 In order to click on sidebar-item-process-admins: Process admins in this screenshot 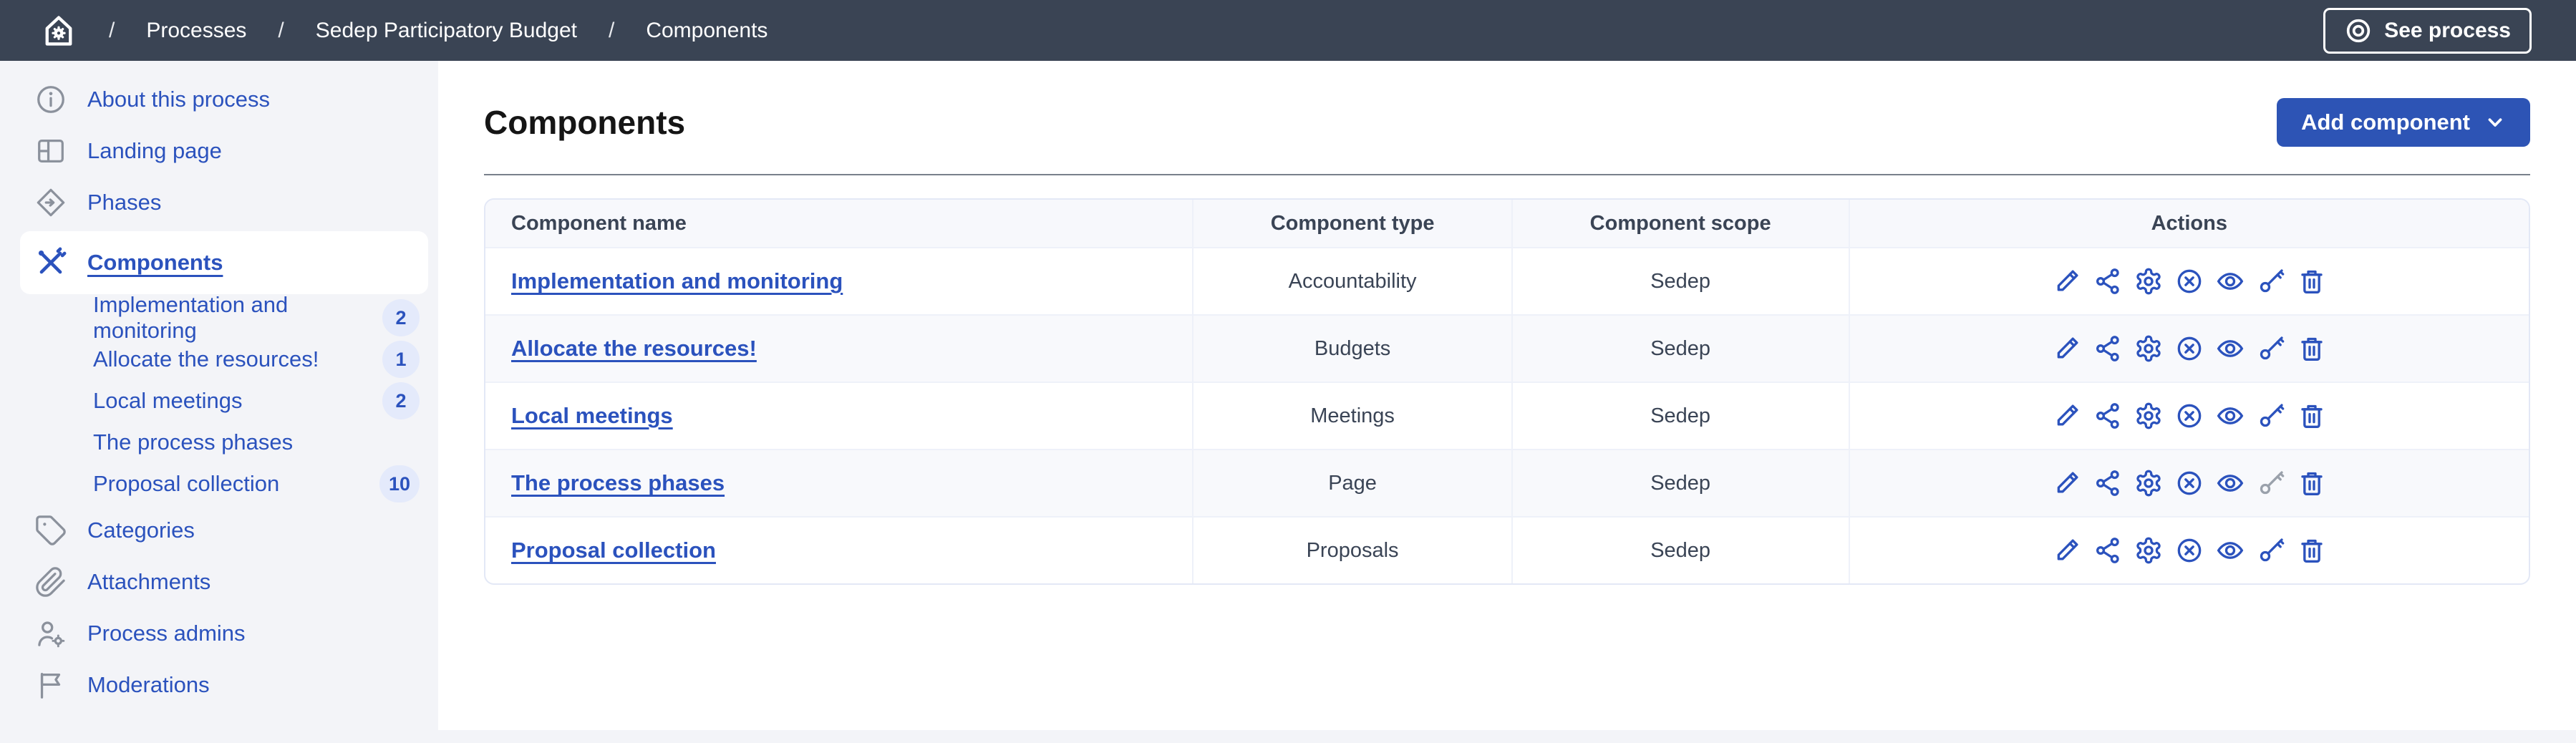, I will do `click(219, 633)`.